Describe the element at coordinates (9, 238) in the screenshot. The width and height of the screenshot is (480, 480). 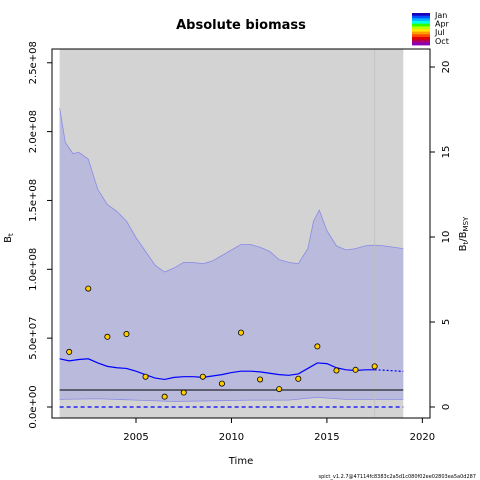
I see `y-axis-left-label: Bt` at that location.